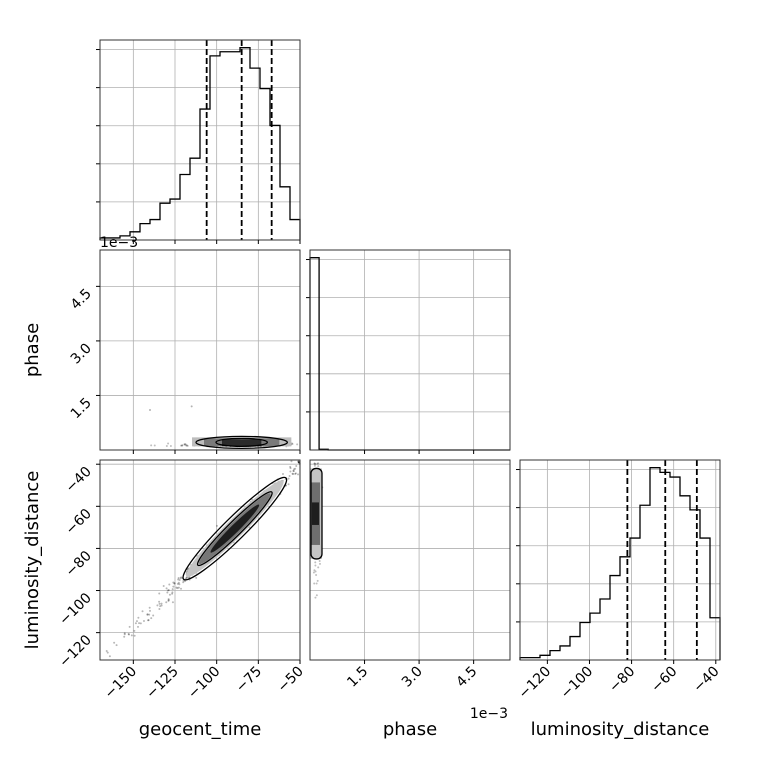 Image resolution: width=760 pixels, height=760 pixels. What do you see at coordinates (119, 243) in the screenshot?
I see `panel-geocent-time-vs-phase-offset-text: 1e−3` at bounding box center [119, 243].